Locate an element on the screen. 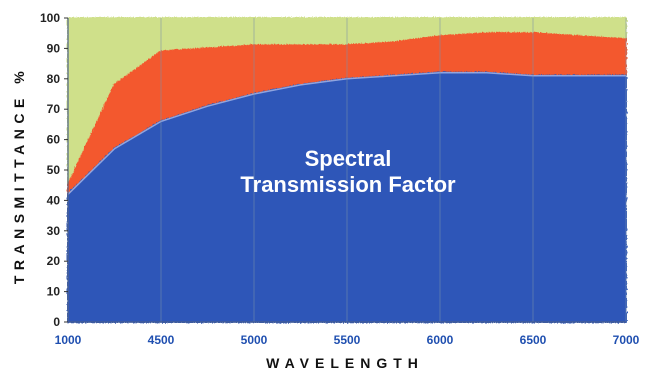 The width and height of the screenshot is (664, 380). y-tick-label: 80 is located at coordinates (54, 79).